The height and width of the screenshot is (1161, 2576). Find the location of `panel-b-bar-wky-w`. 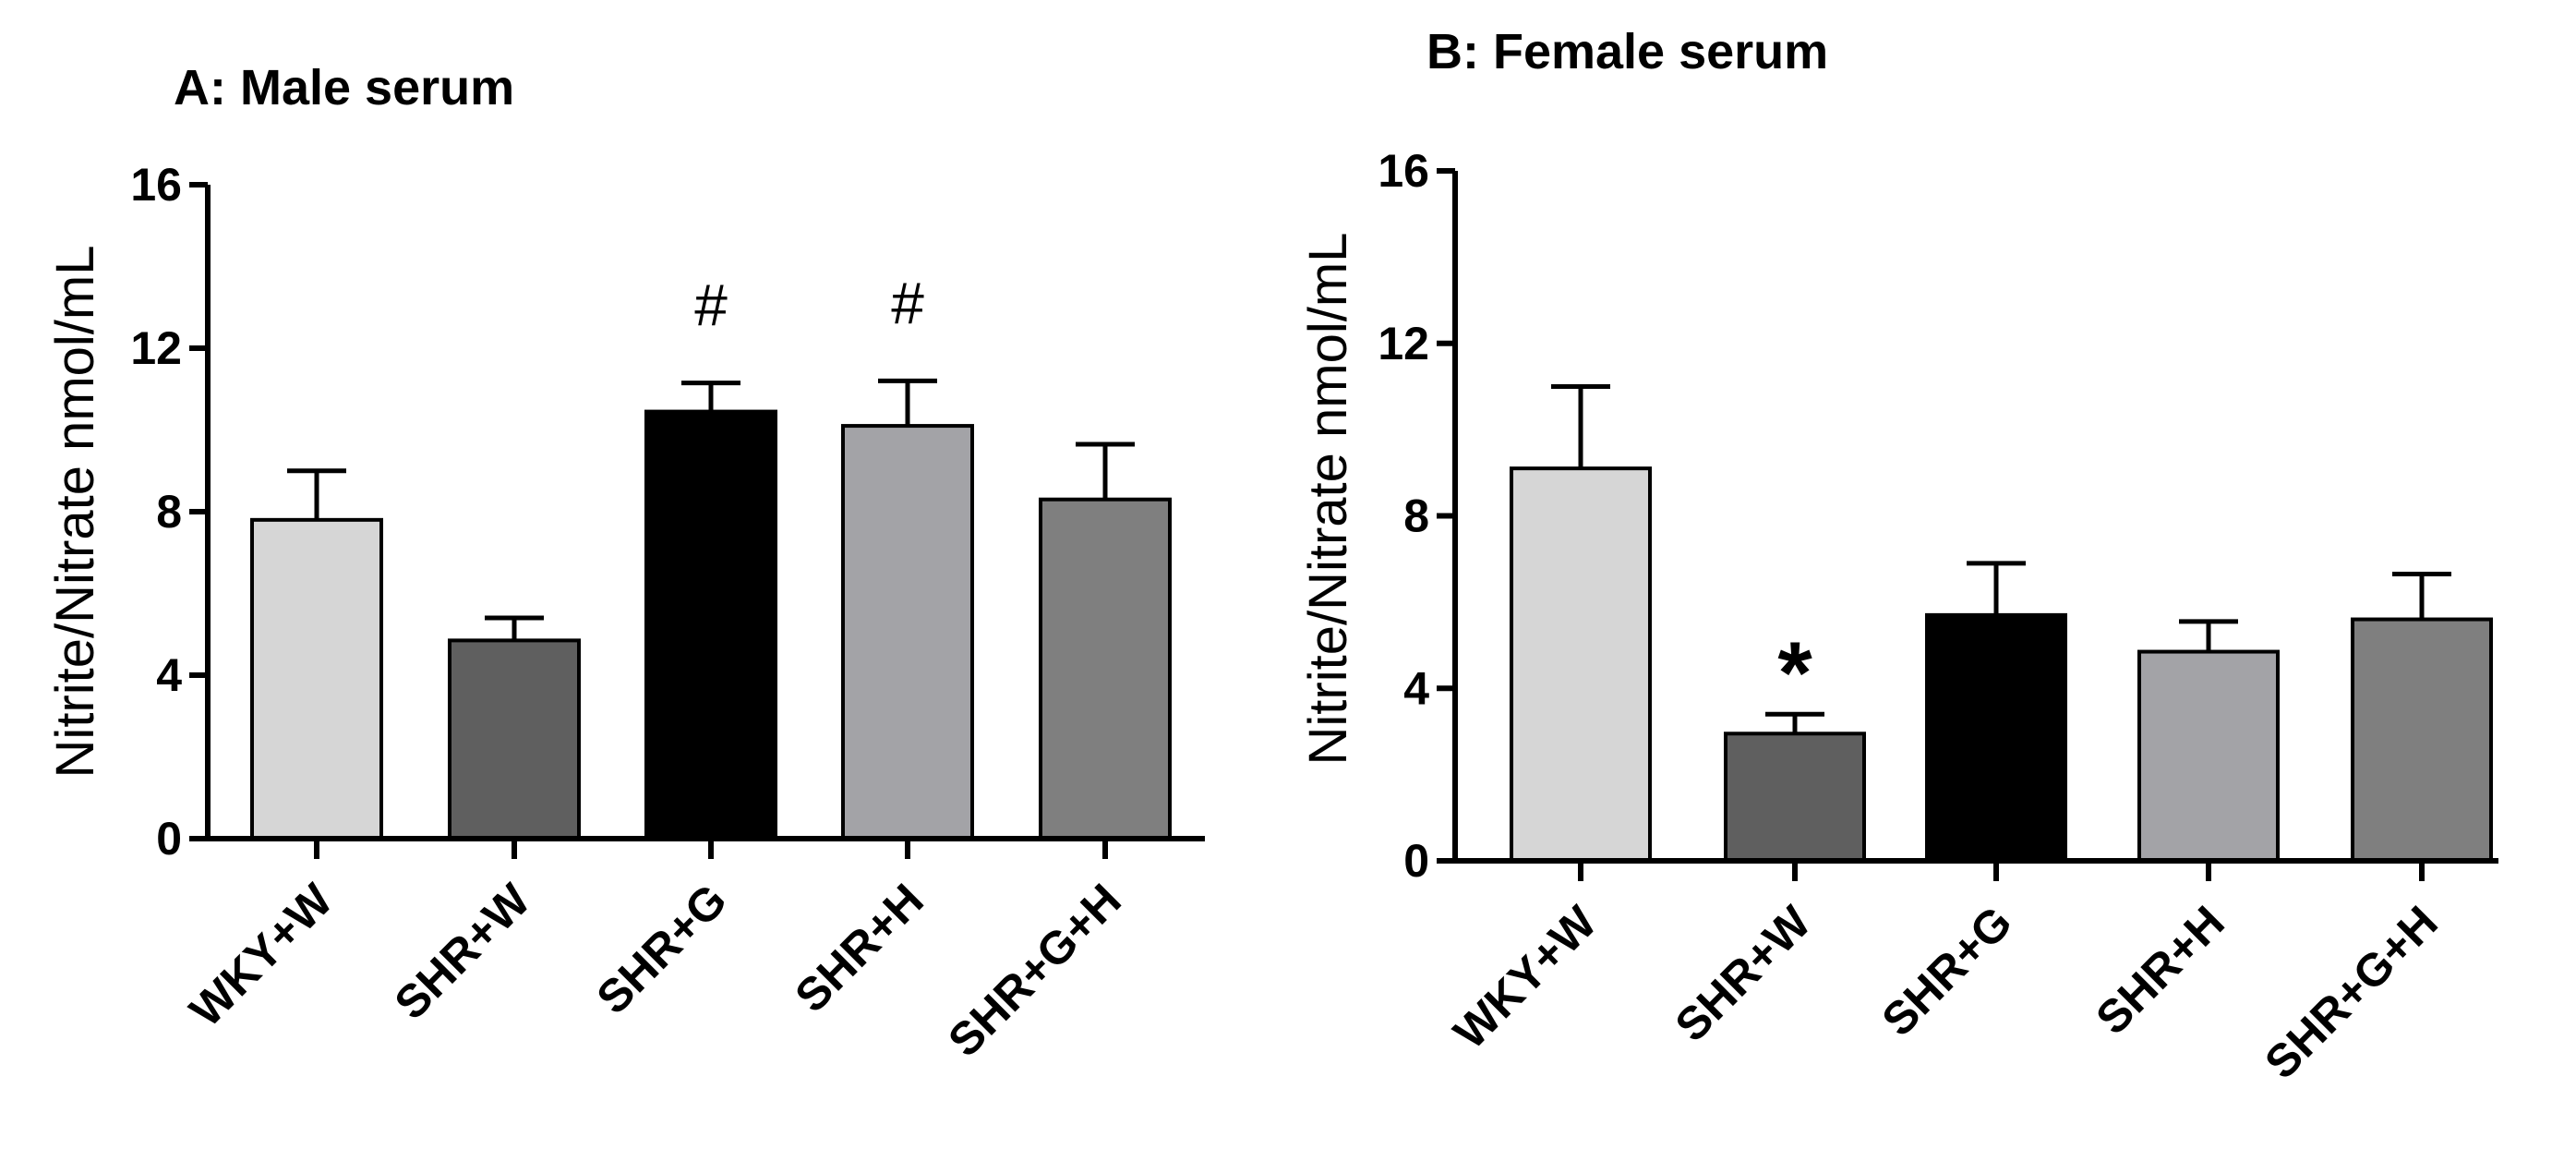

panel-b-bar-wky-w is located at coordinates (1581, 664).